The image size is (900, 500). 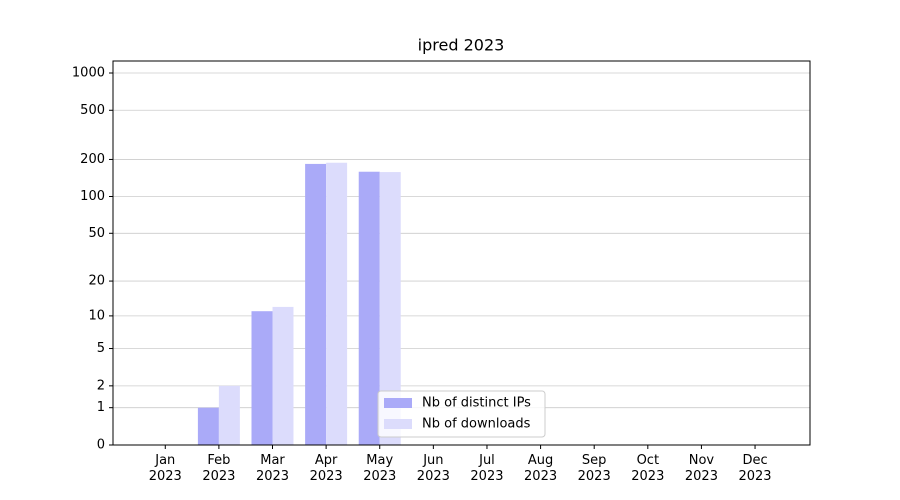 I want to click on y-tick-label: 20, so click(x=96, y=281).